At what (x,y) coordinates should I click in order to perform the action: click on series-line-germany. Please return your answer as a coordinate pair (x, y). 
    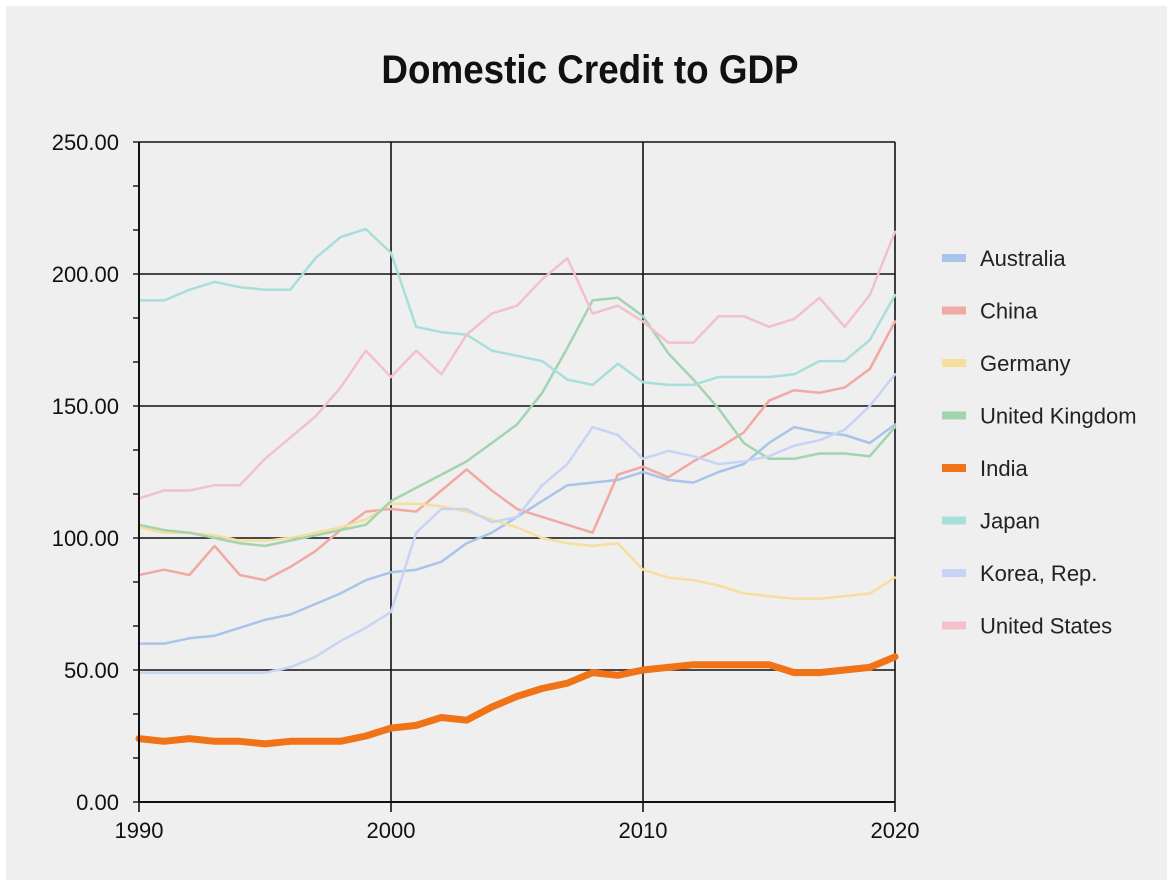
    Looking at the image, I should click on (517, 551).